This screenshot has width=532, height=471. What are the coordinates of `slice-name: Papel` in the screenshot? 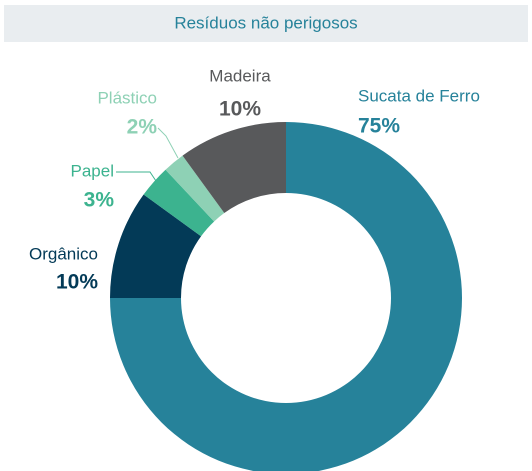 It's located at (92, 170).